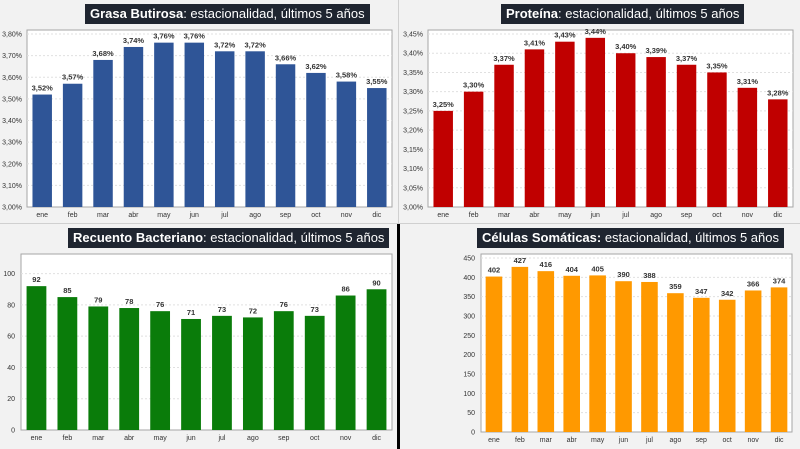  I want to click on y-tick-label: 3,25%, so click(413, 111).